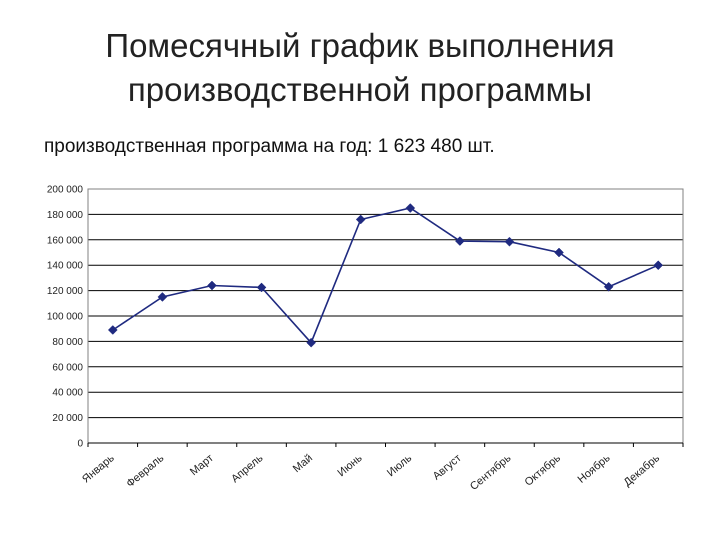 This screenshot has height=540, width=720. I want to click on x-tick-label: Июль, so click(399, 465).